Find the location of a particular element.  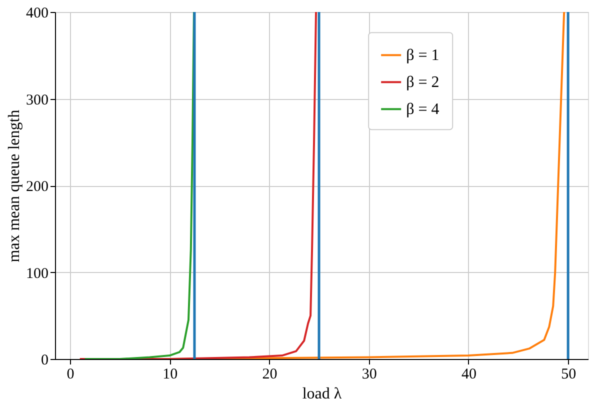

y-tick-label: 100 is located at coordinates (37, 274).